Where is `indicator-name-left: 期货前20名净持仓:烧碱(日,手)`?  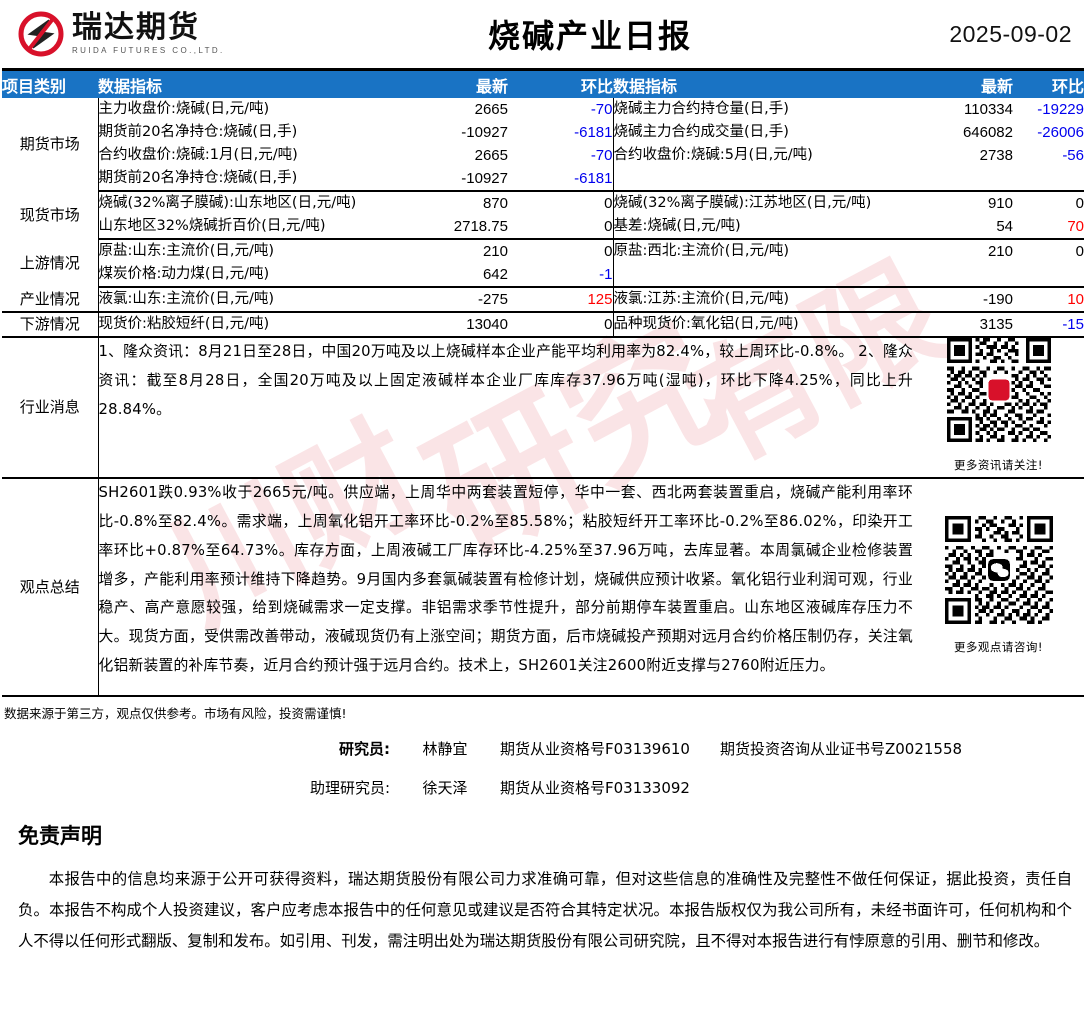 indicator-name-left: 期货前20名净持仓:烧碱(日,手) is located at coordinates (248, 179).